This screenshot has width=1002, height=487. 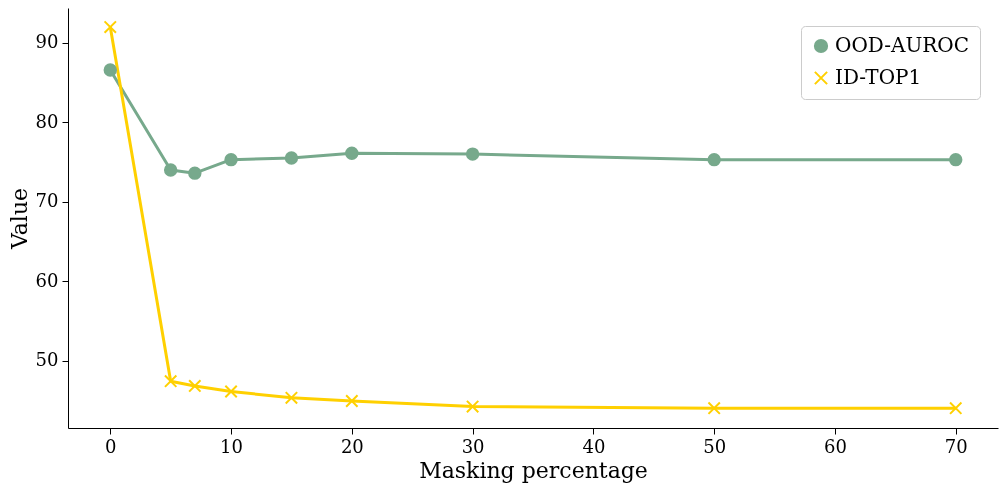 What do you see at coordinates (352, 446) in the screenshot?
I see `x-tick-label: 20` at bounding box center [352, 446].